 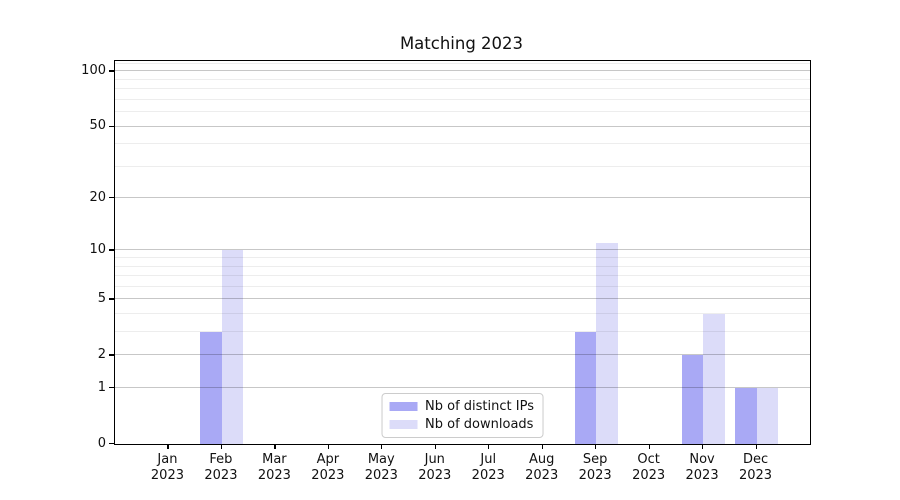 What do you see at coordinates (167, 467) in the screenshot?
I see `x-tick-label-jan: Jan 2023` at bounding box center [167, 467].